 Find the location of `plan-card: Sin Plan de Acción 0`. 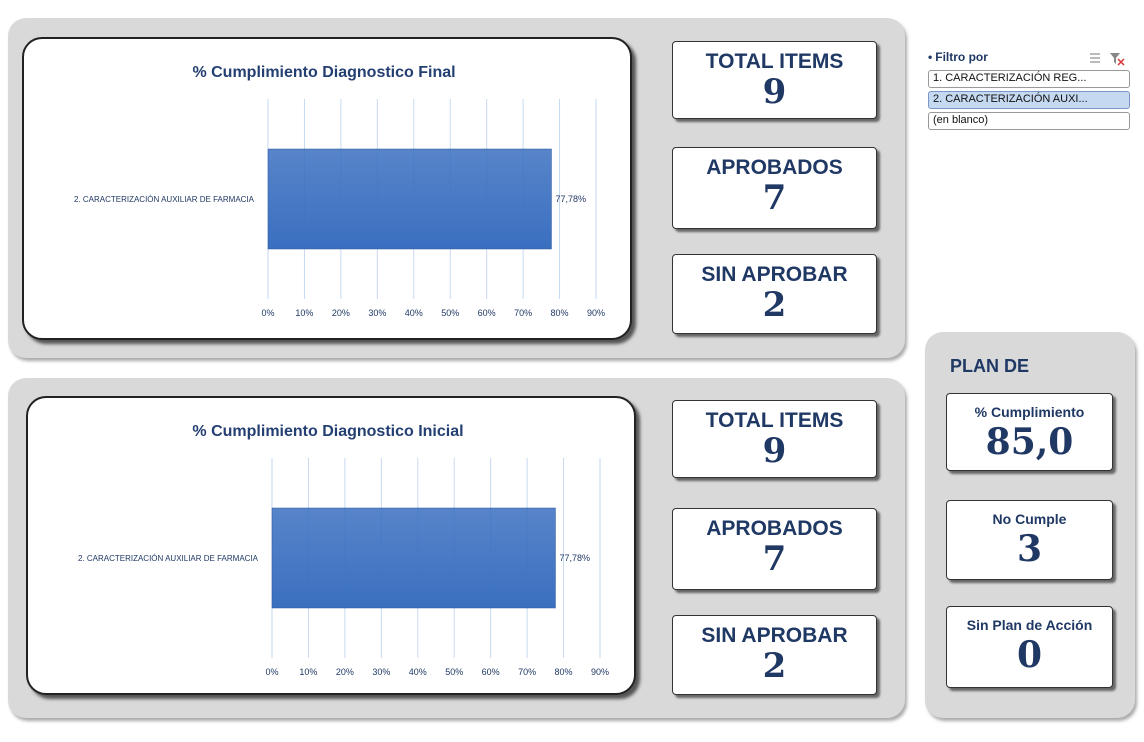

plan-card: Sin Plan de Acción 0 is located at coordinates (1029, 647).